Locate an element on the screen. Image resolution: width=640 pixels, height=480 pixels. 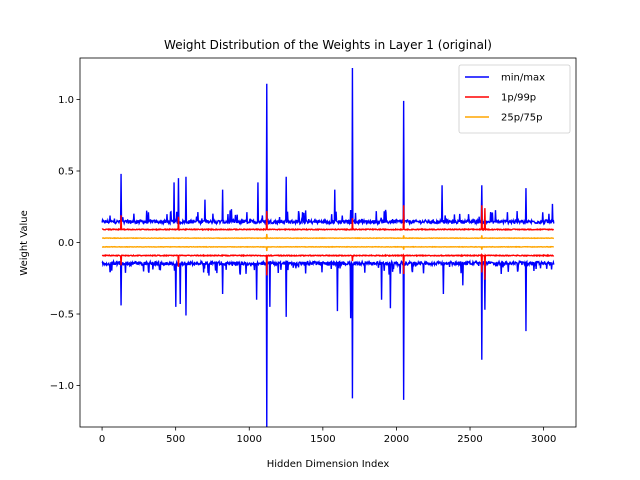
series-line-1p-99p-max is located at coordinates (328, 218).